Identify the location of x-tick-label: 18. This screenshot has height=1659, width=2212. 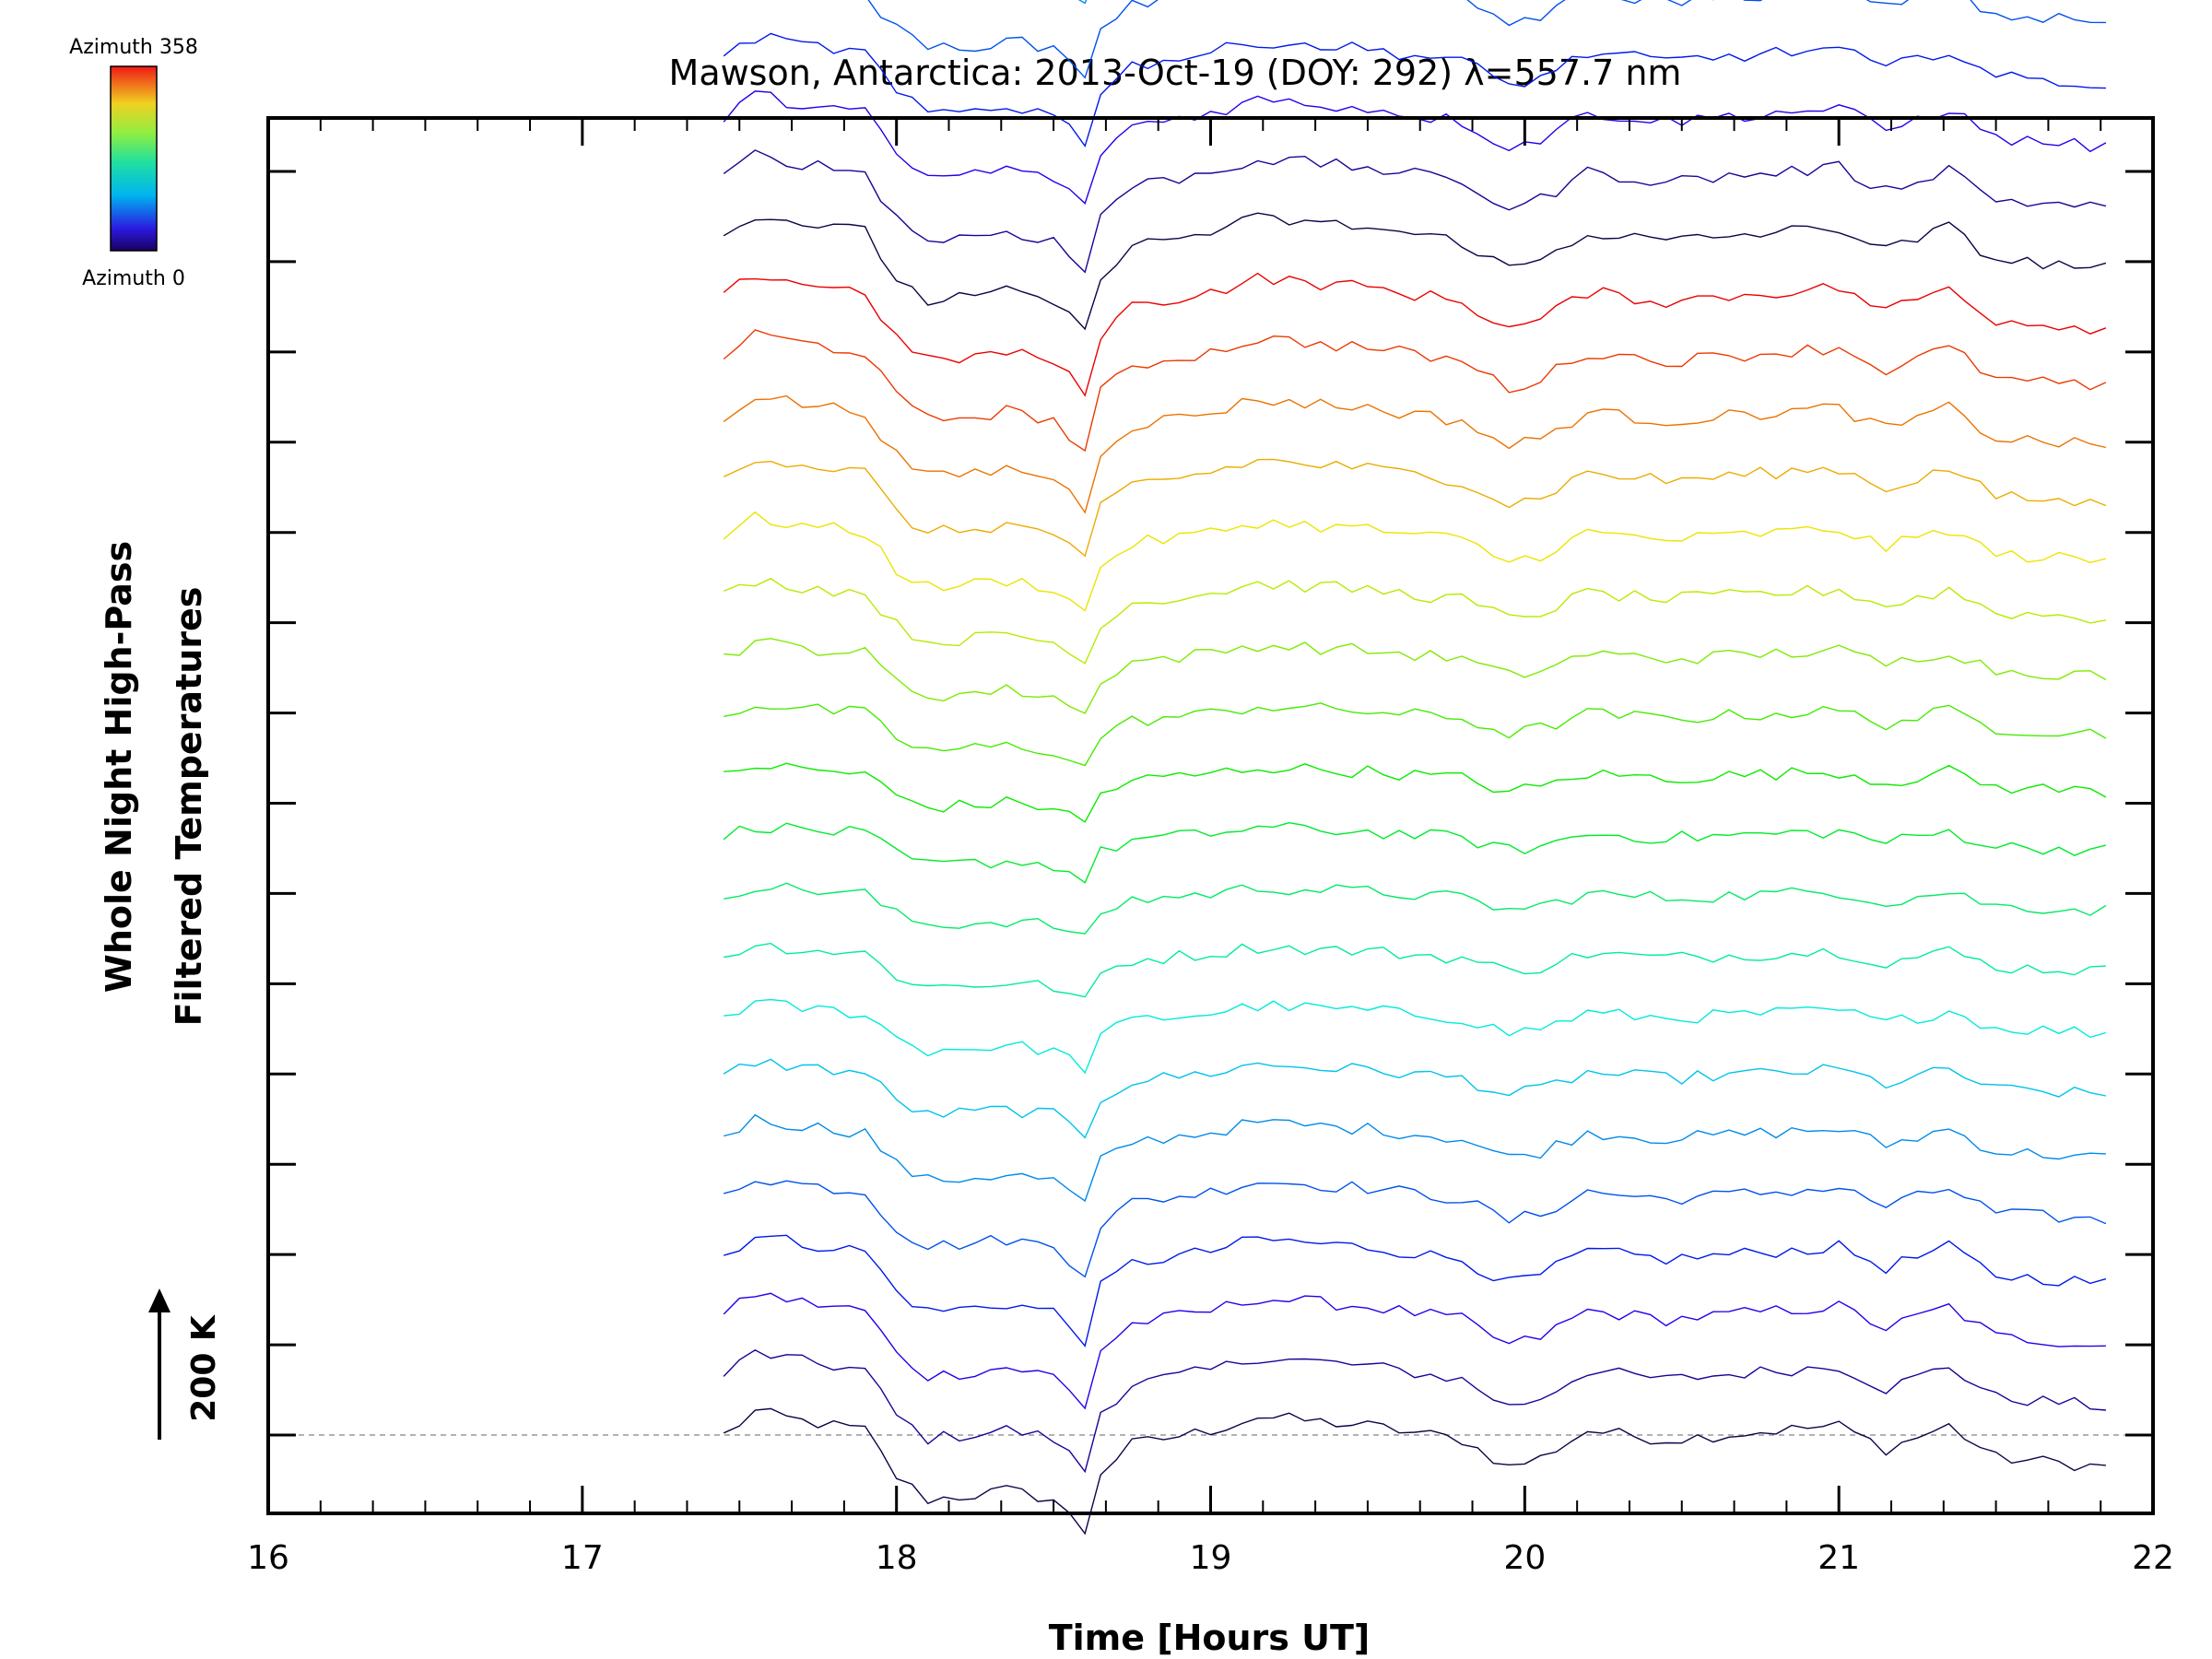
(897, 1558).